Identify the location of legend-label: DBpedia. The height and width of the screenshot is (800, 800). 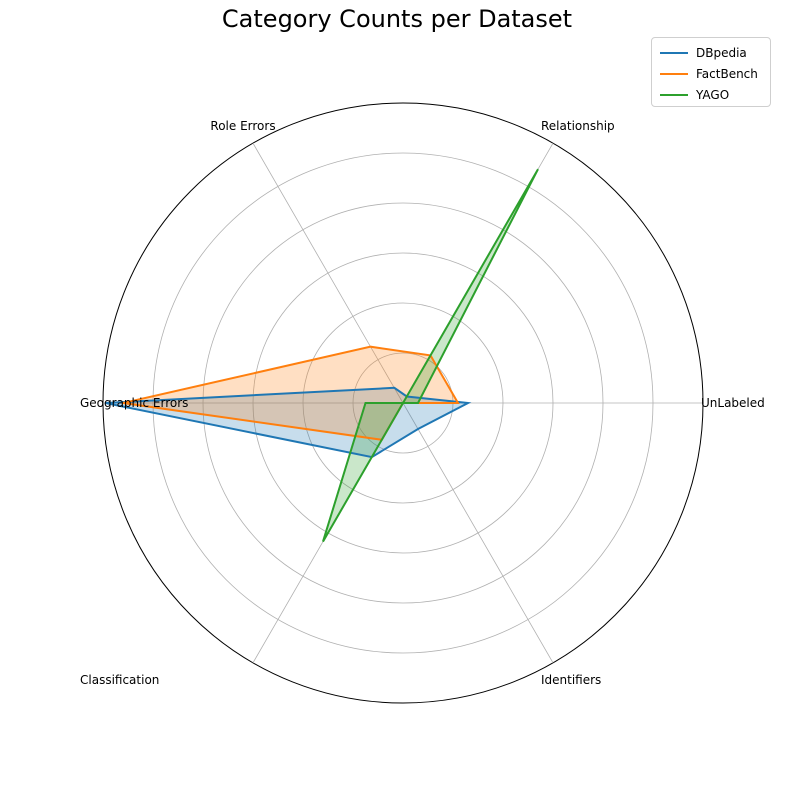
(721, 52).